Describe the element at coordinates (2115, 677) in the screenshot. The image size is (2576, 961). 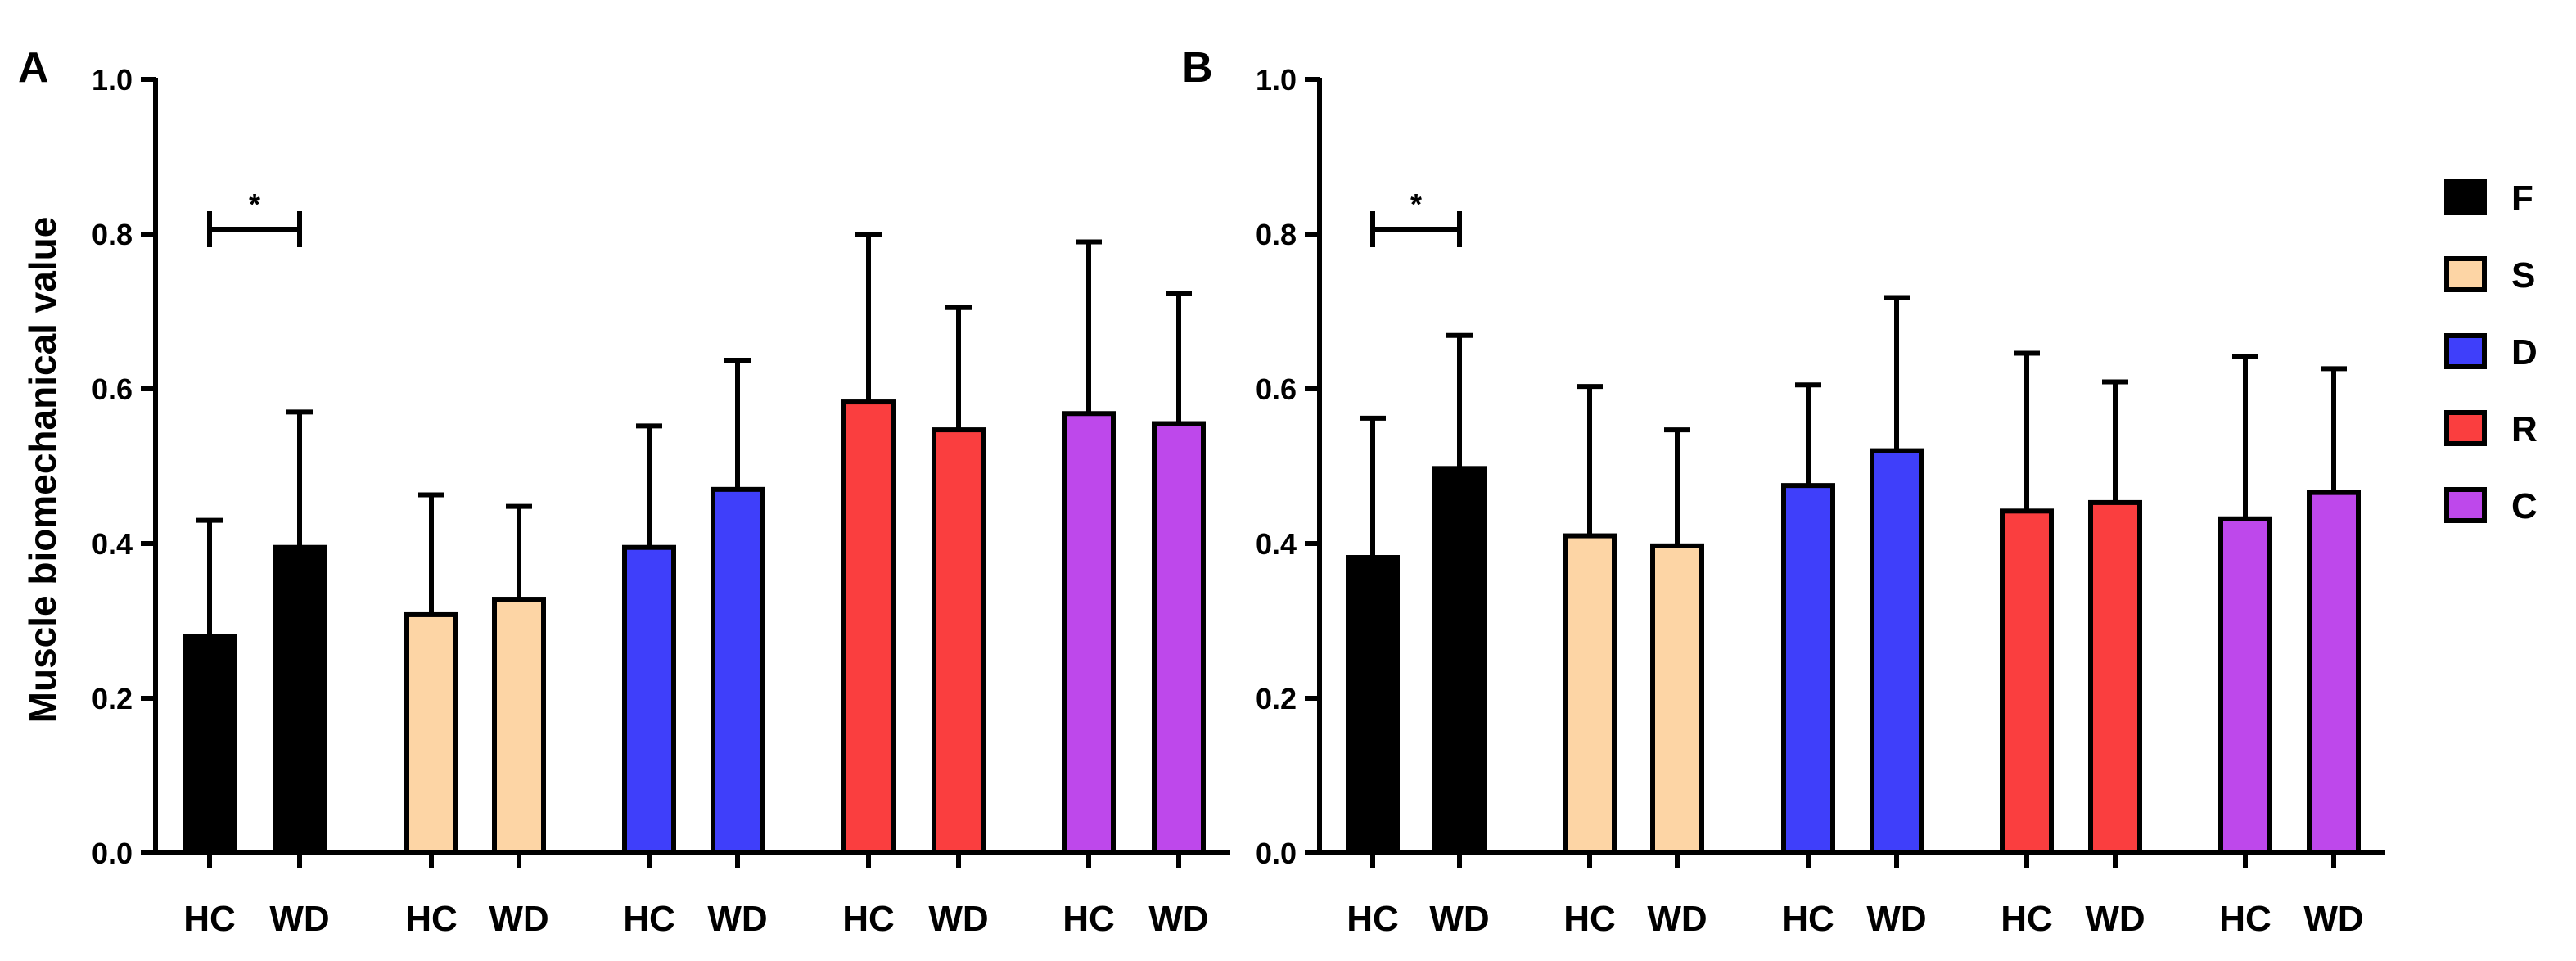
I see `bar-b-r-wd` at that location.